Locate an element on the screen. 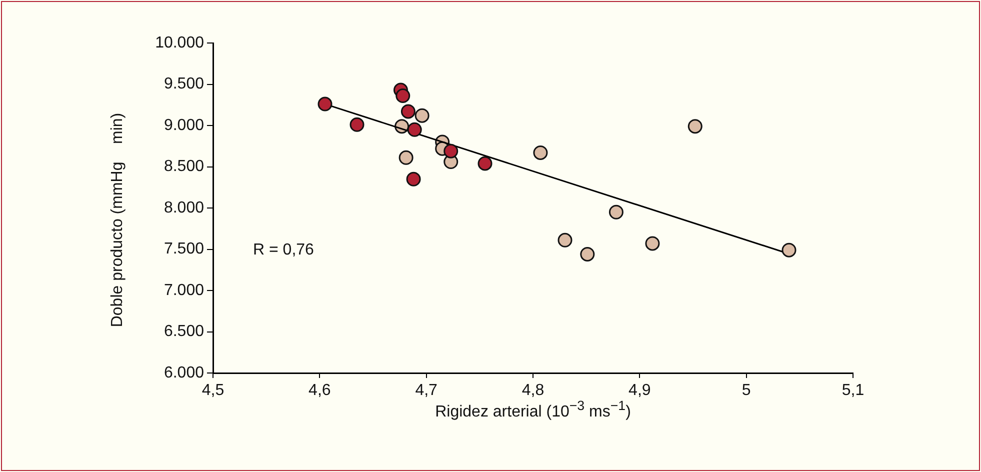 The width and height of the screenshot is (981, 472). annotation: R = 0,76 is located at coordinates (283, 249).